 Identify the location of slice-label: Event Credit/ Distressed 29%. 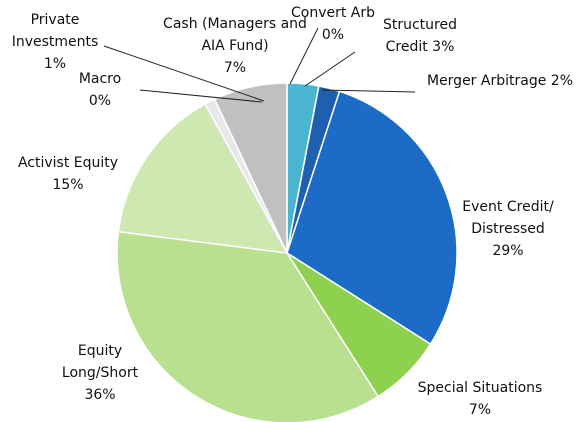
(508, 229).